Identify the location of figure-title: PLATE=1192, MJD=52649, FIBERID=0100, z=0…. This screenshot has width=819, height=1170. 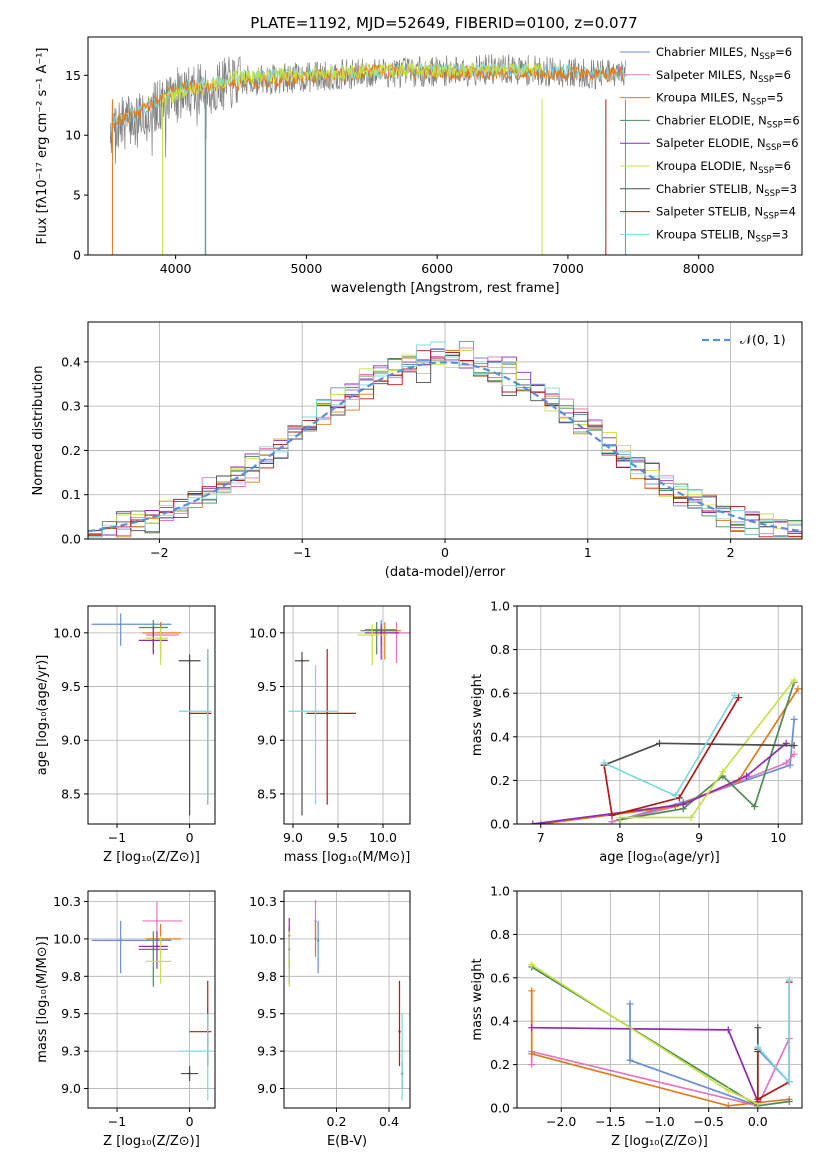
(443, 23).